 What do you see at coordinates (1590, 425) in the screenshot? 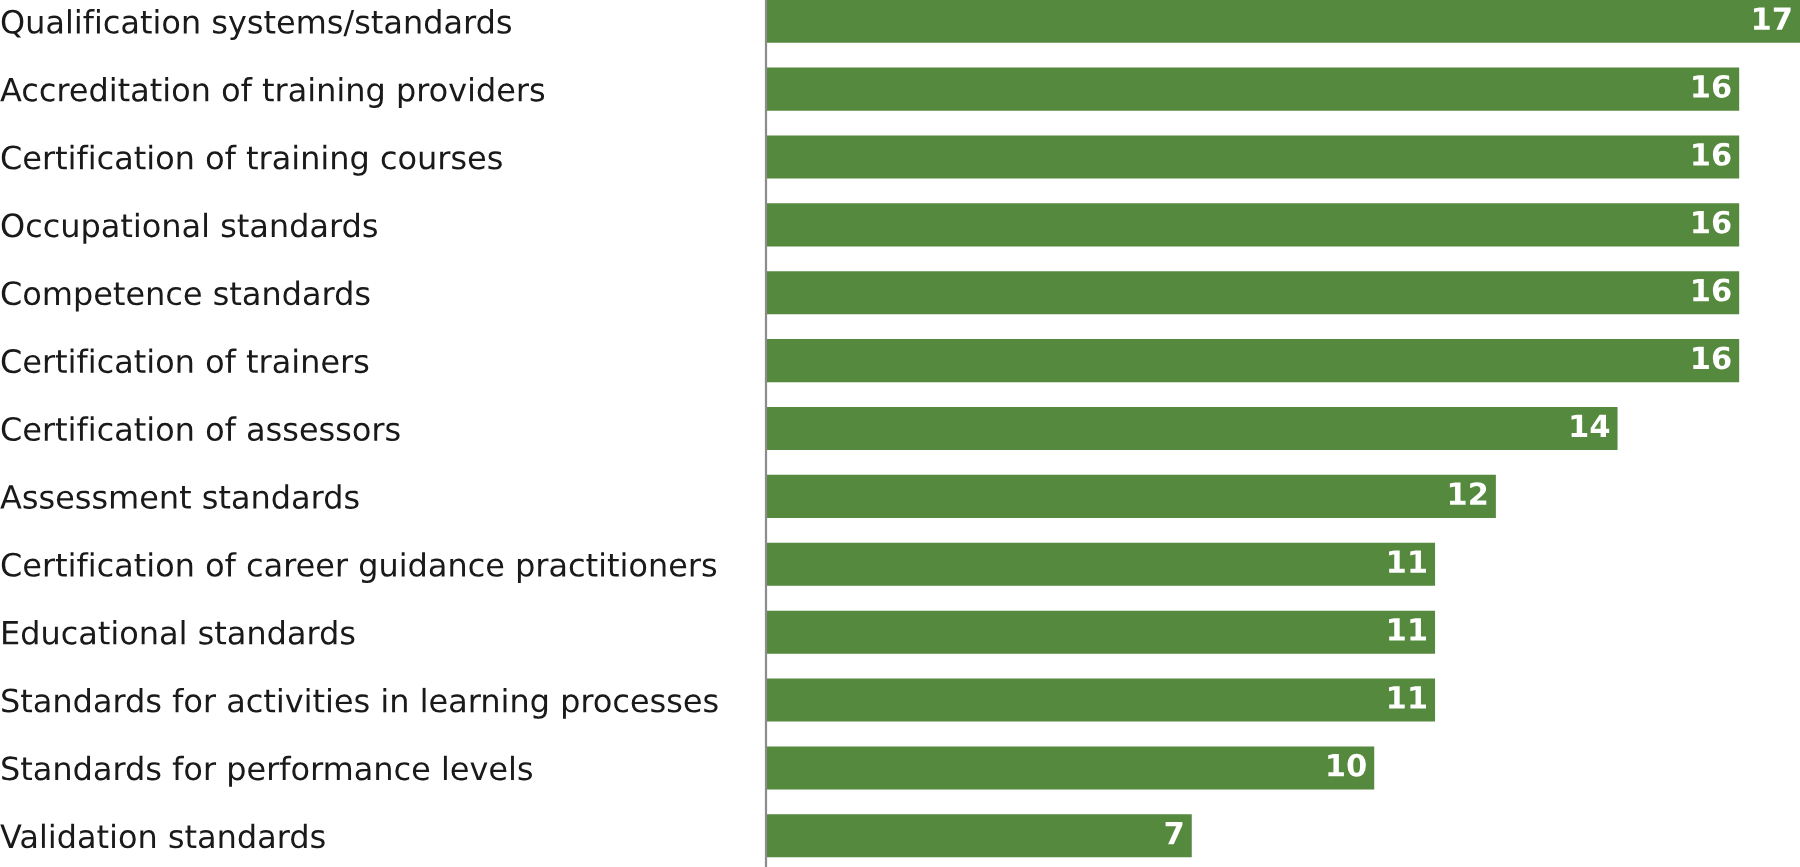
I see `data-label: 14` at bounding box center [1590, 425].